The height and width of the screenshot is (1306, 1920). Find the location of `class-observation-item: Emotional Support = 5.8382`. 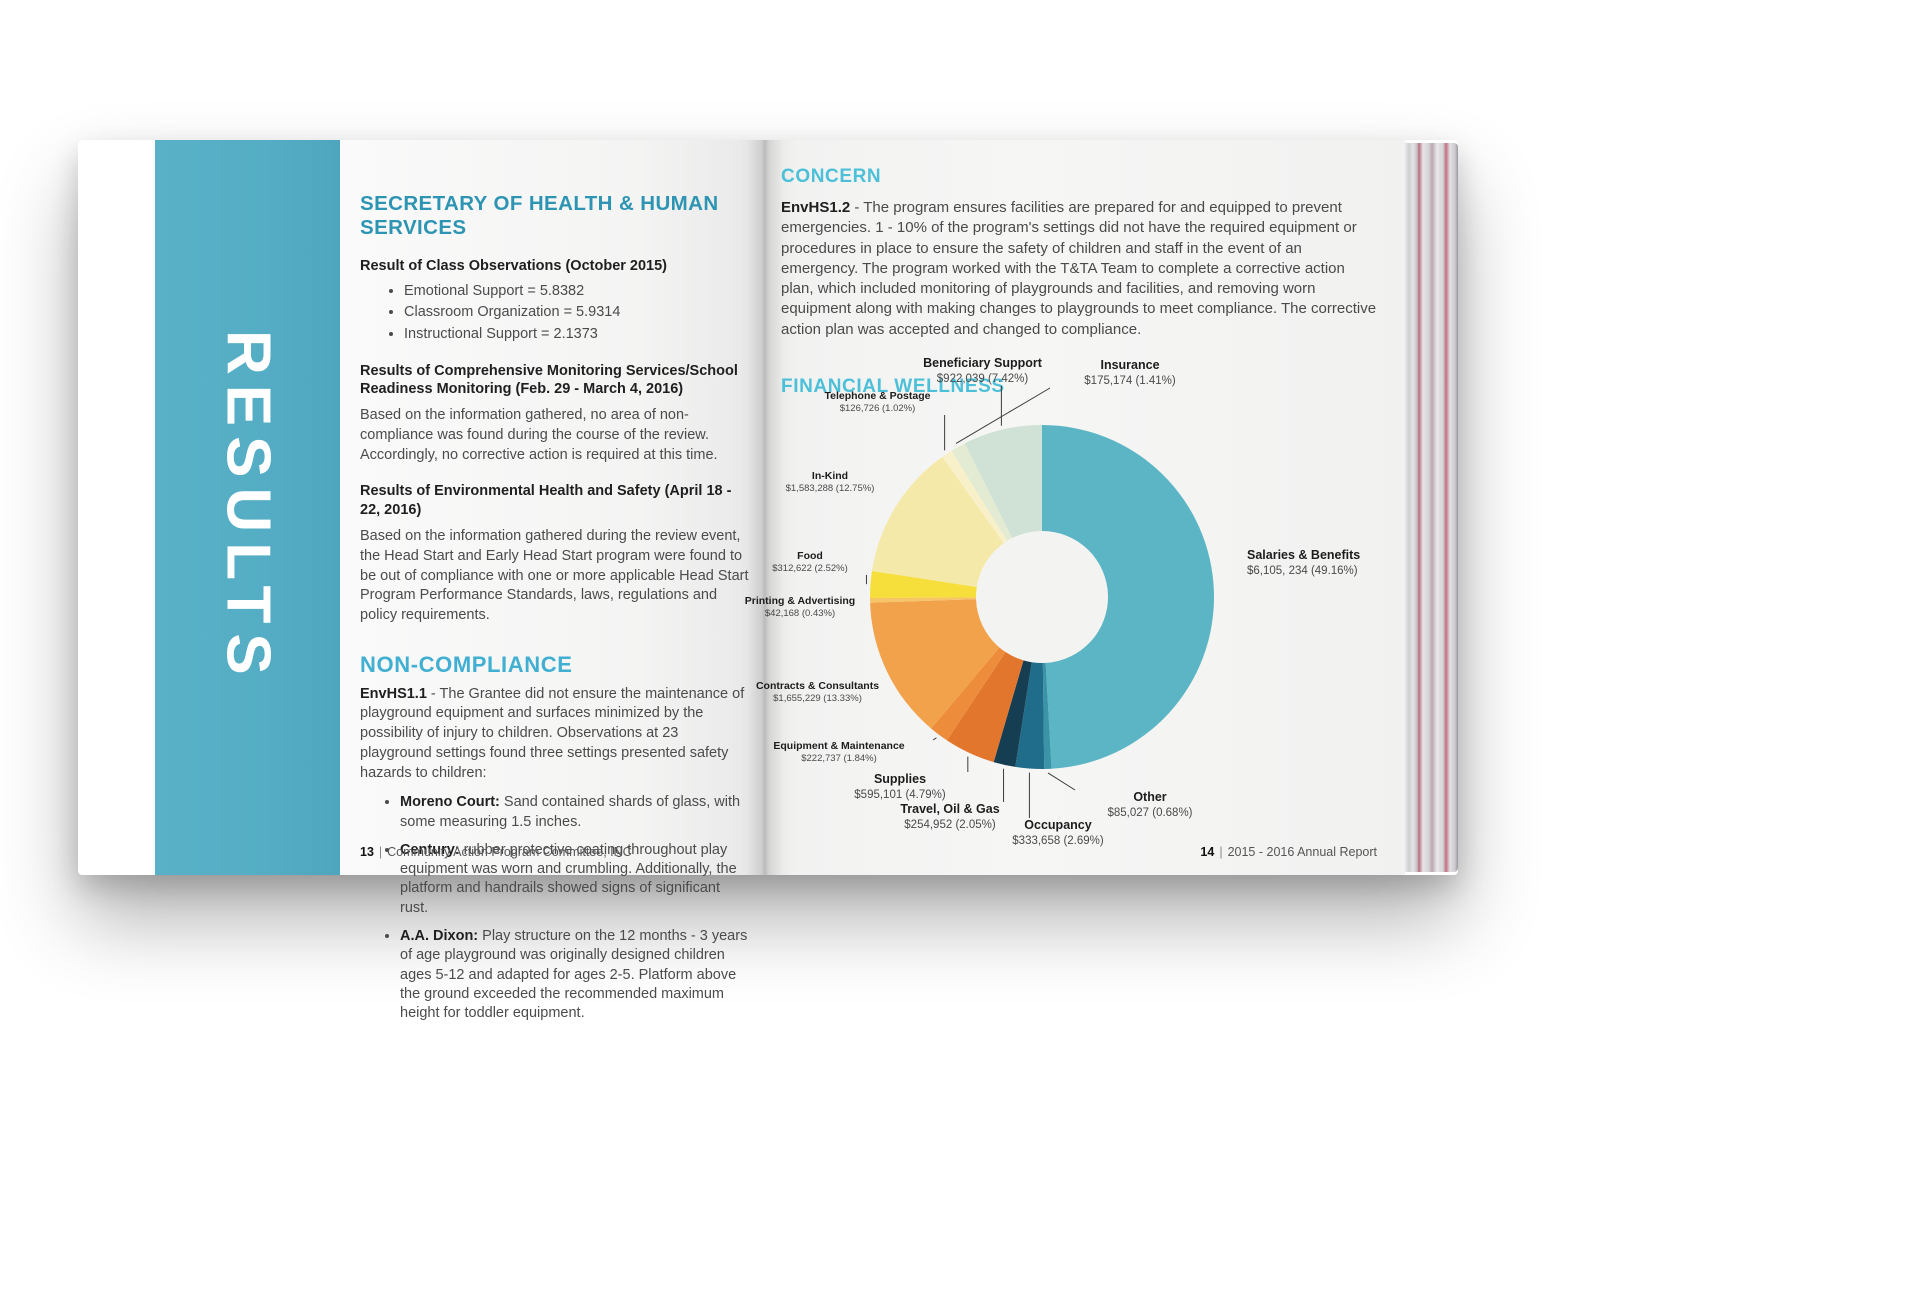

class-observation-item: Emotional Support = 5.8382 is located at coordinates (577, 292).